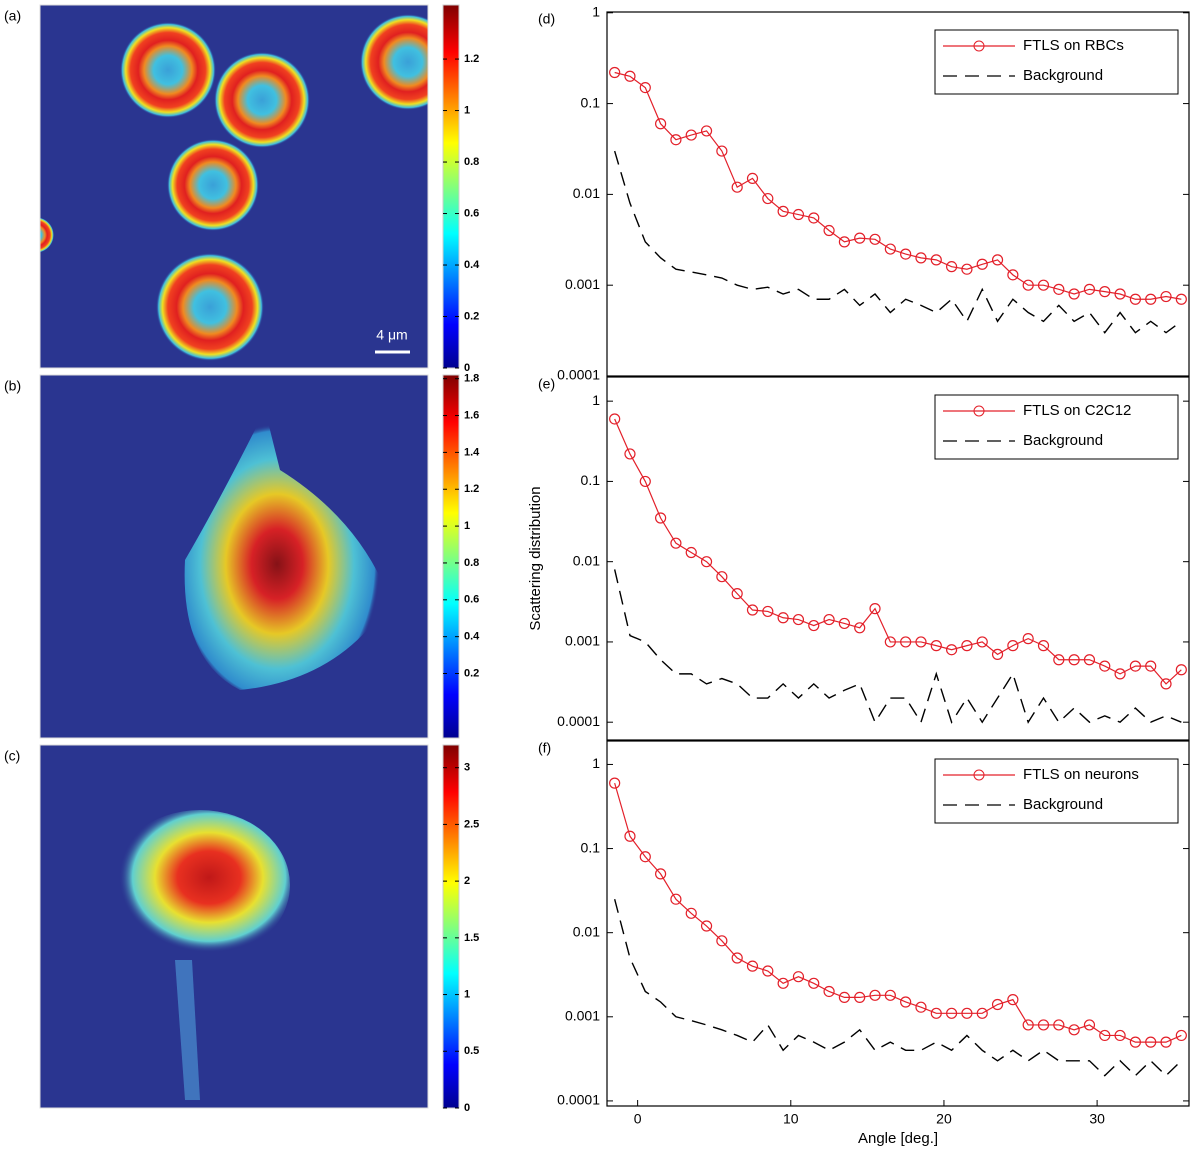 This screenshot has width=1191, height=1150. I want to click on legend-label: FTLS on RBCs, so click(1073, 45).